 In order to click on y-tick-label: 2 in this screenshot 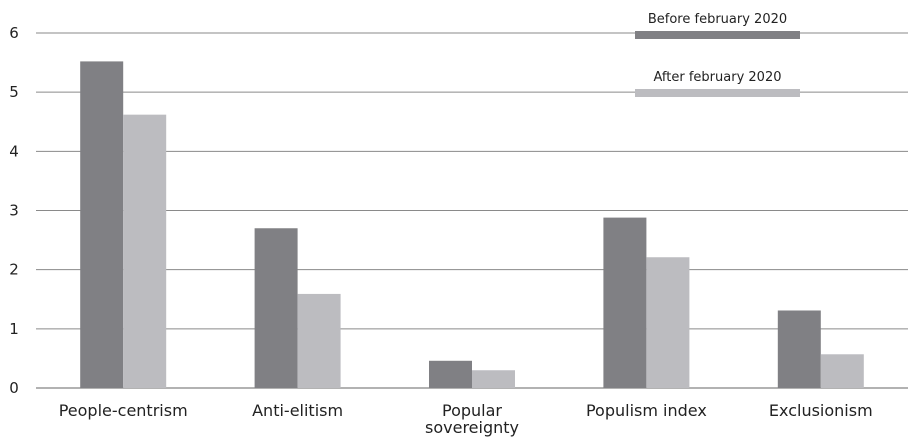, I will do `click(14, 270)`.